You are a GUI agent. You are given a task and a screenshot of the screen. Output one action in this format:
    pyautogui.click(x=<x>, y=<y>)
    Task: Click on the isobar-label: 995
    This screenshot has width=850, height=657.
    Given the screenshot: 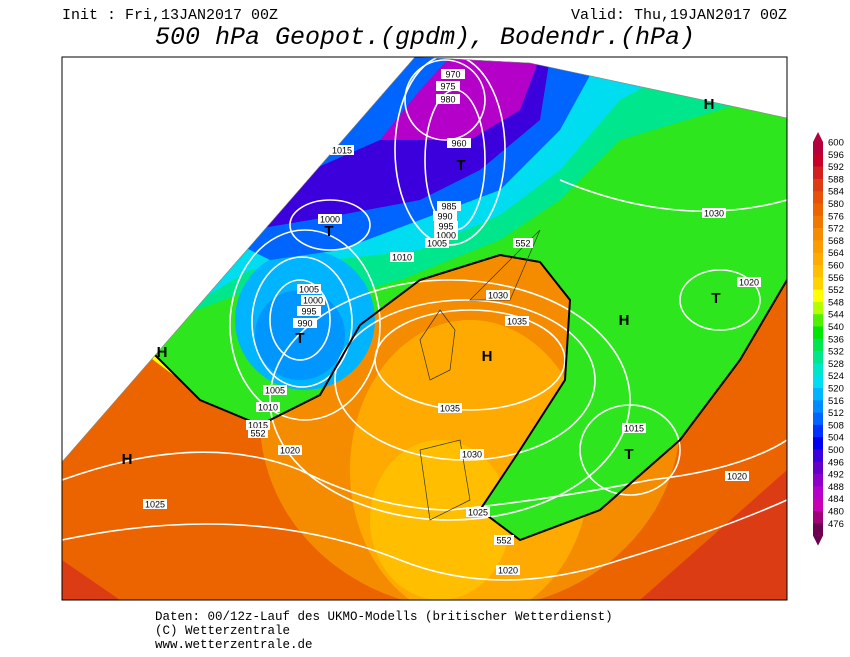 What is the action you would take?
    pyautogui.click(x=308, y=312)
    